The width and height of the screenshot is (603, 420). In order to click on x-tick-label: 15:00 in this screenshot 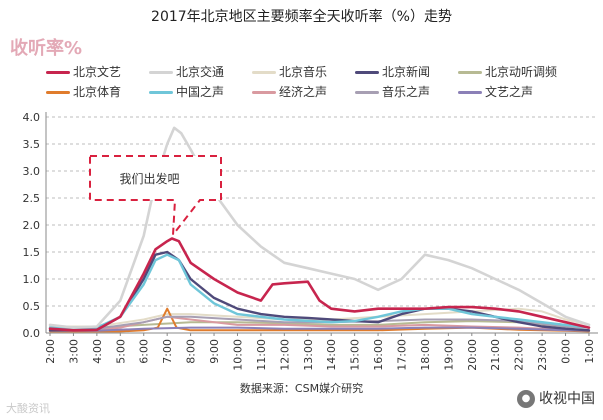, I will do `click(355, 355)`.